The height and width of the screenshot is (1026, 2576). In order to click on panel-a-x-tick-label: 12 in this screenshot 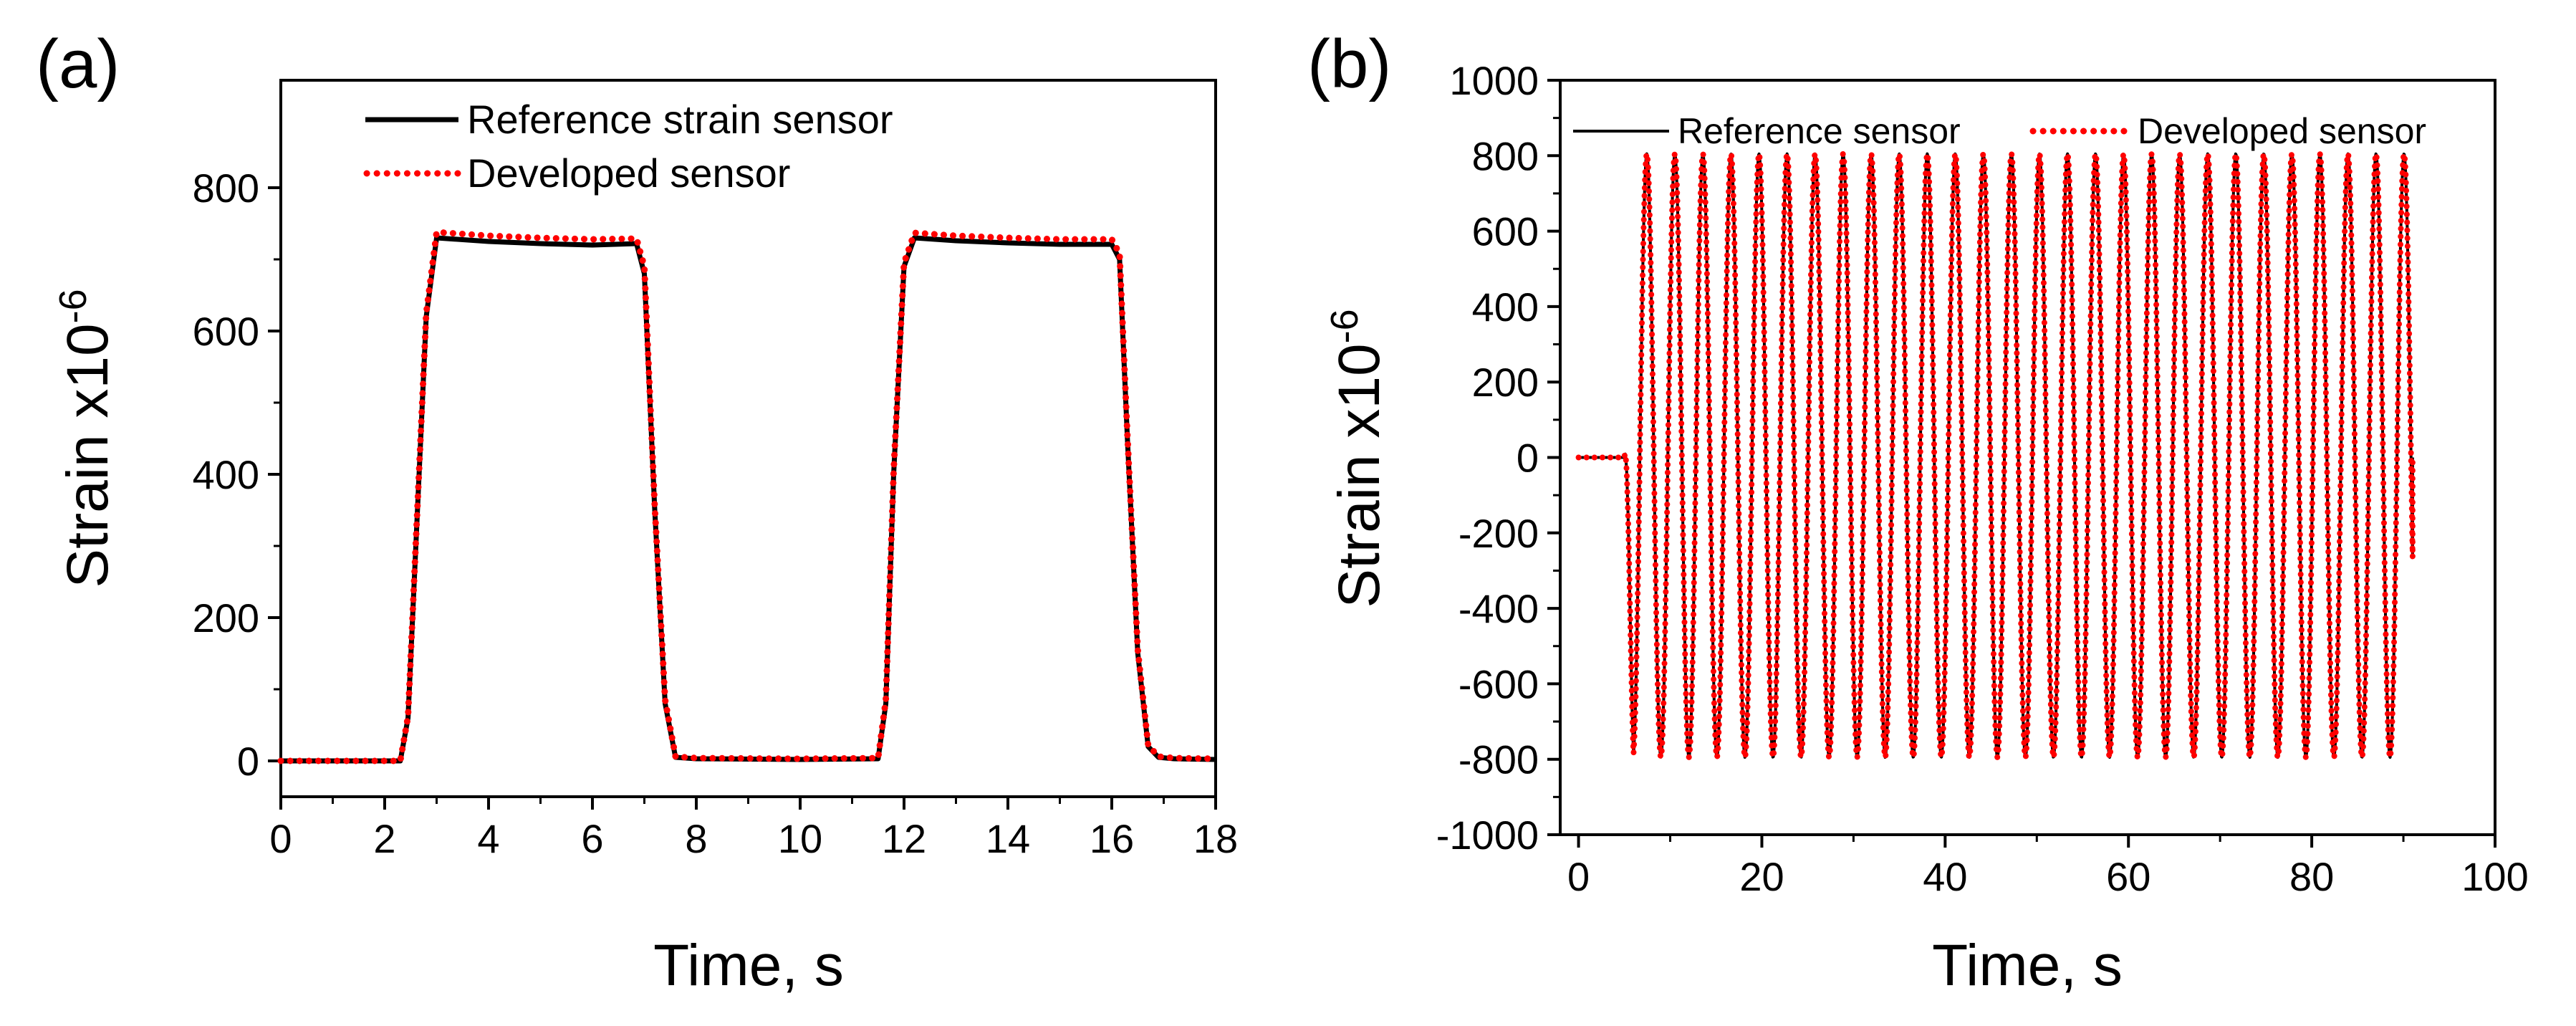, I will do `click(904, 838)`.